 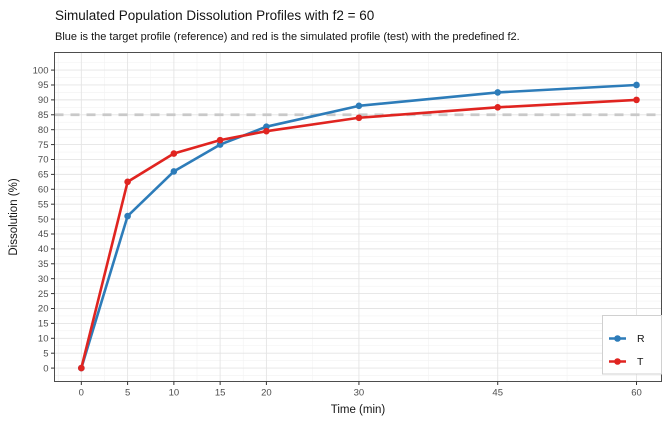 What do you see at coordinates (43, 219) in the screenshot?
I see `svg-text: 50` at bounding box center [43, 219].